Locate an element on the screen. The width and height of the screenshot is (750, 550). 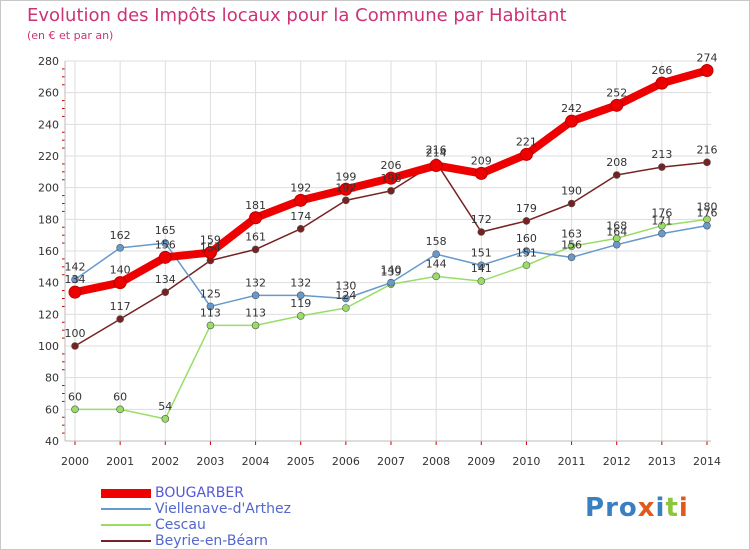
data-label-1: 171 is located at coordinates (661, 221).